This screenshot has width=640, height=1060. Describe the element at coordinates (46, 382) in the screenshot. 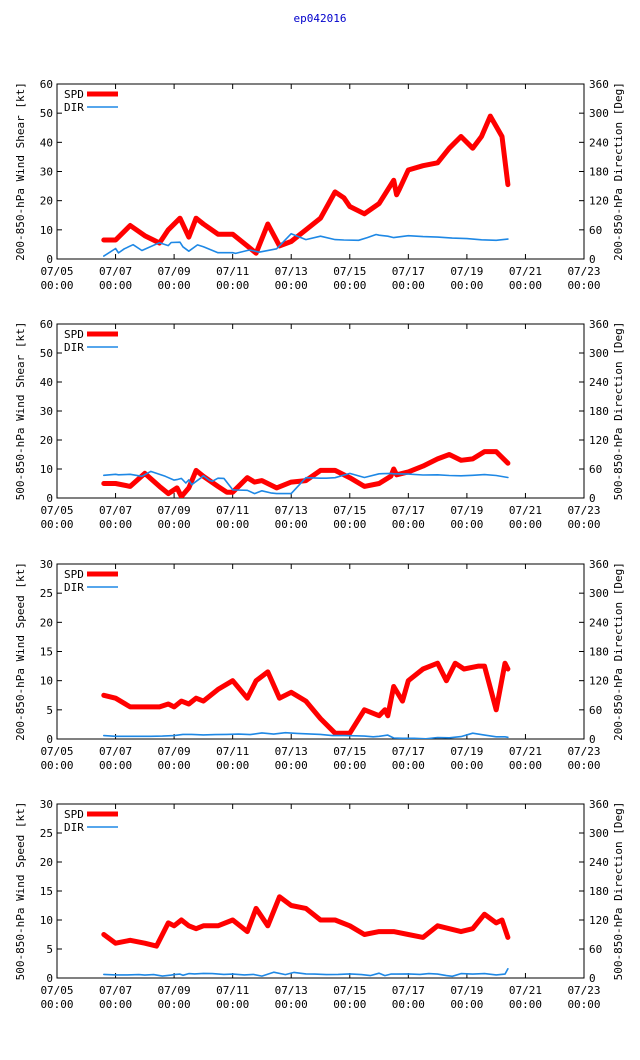

I see `y-tick-label: 40` at that location.